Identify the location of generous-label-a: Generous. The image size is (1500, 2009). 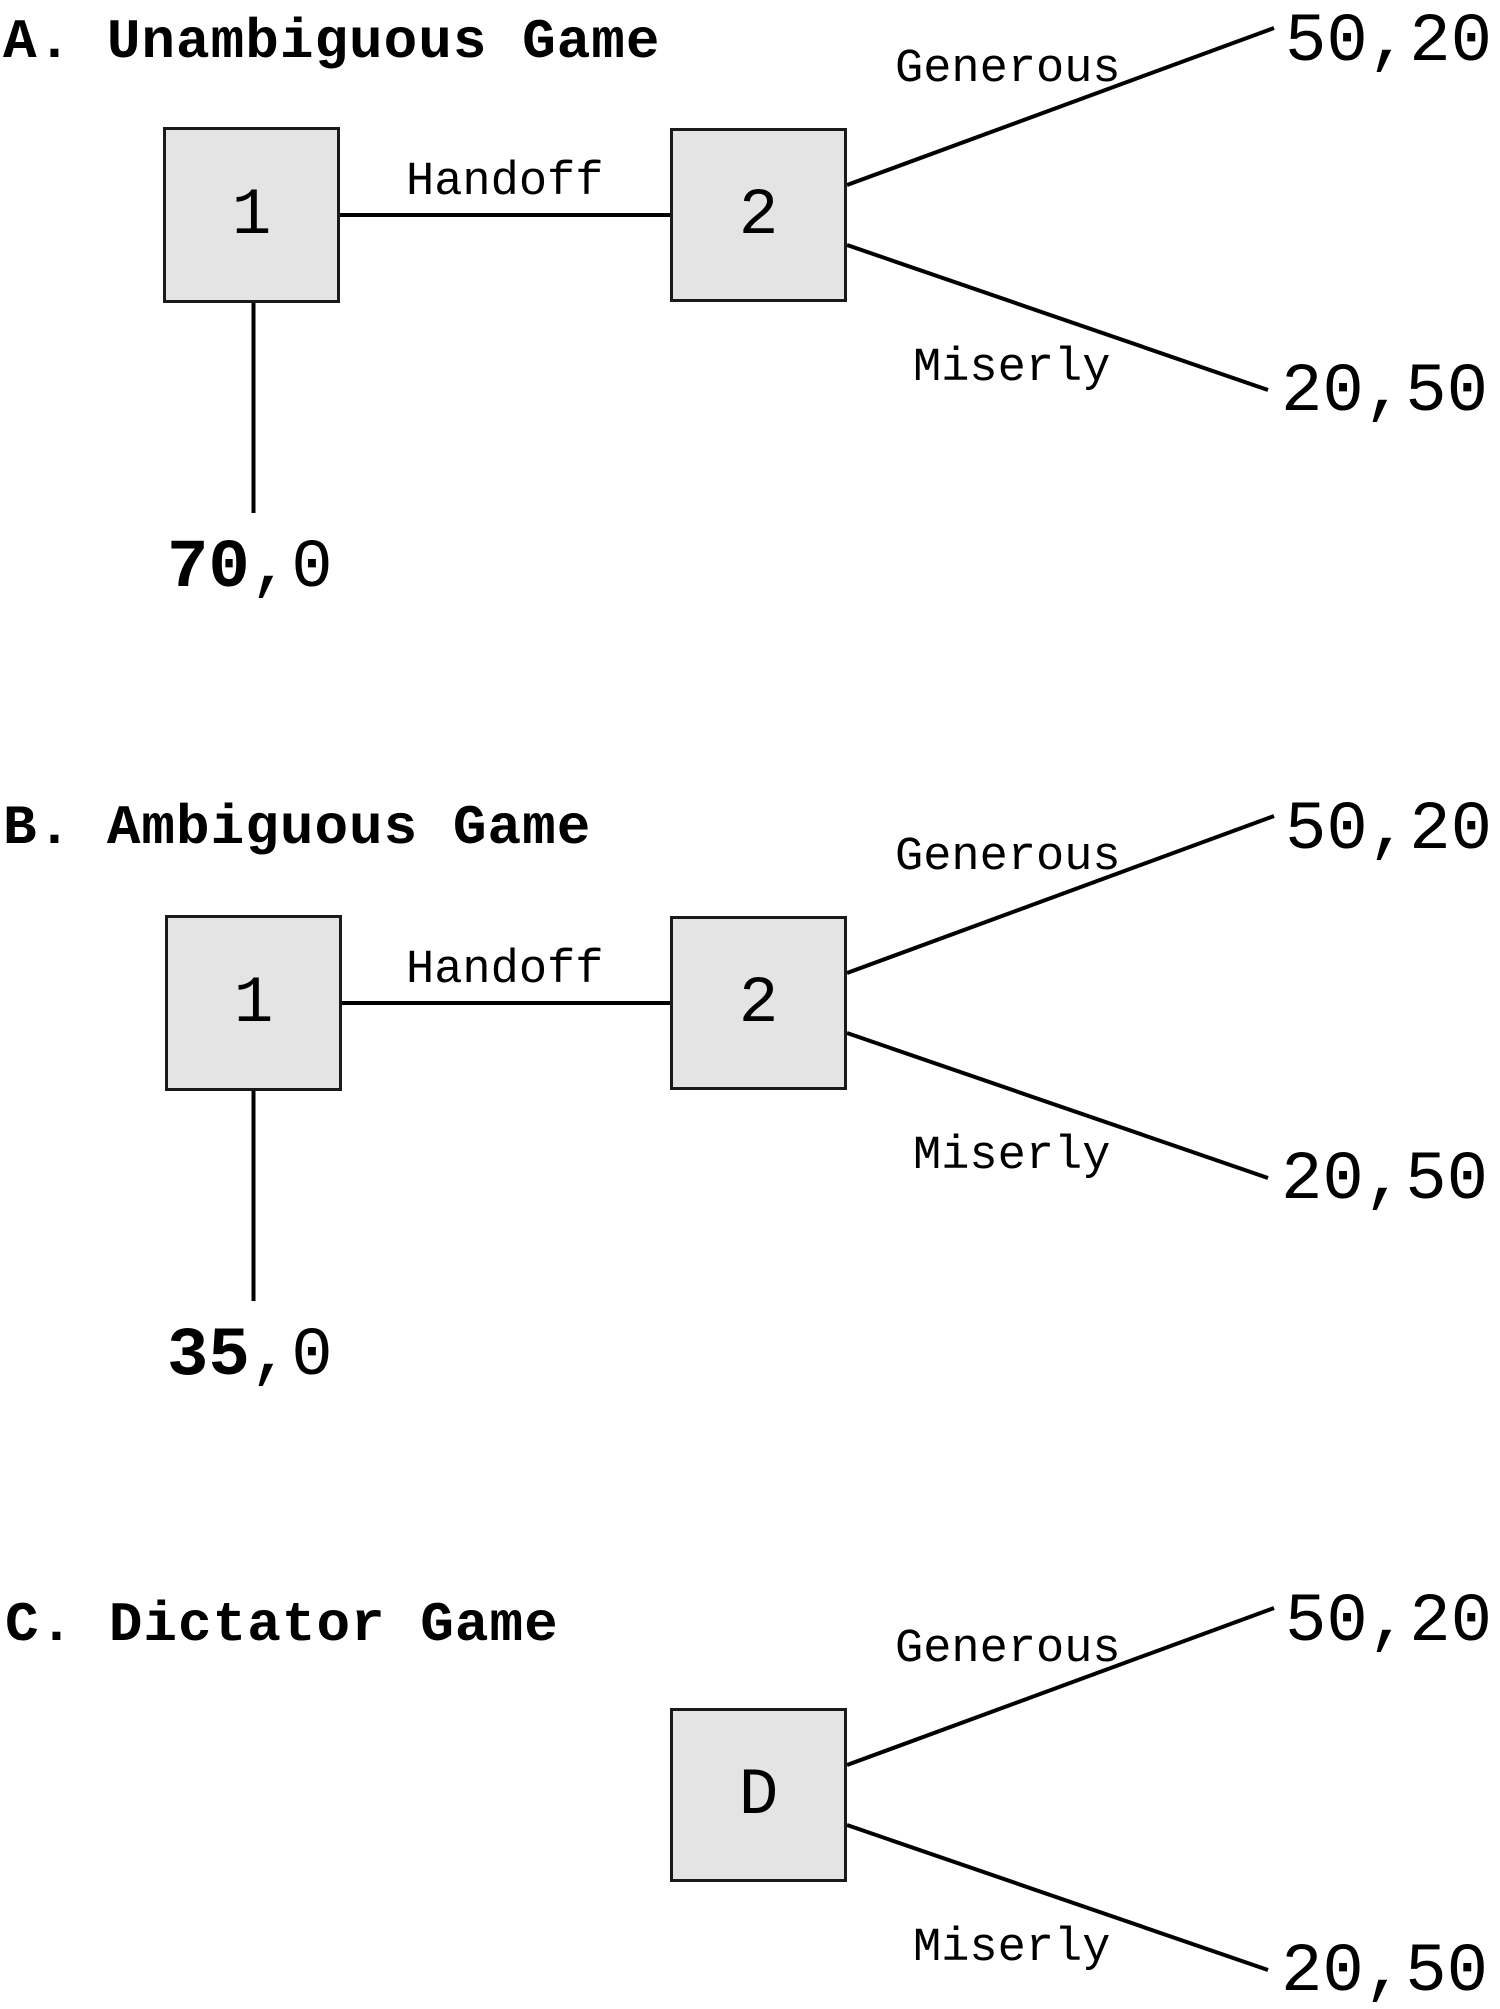
(1008, 69).